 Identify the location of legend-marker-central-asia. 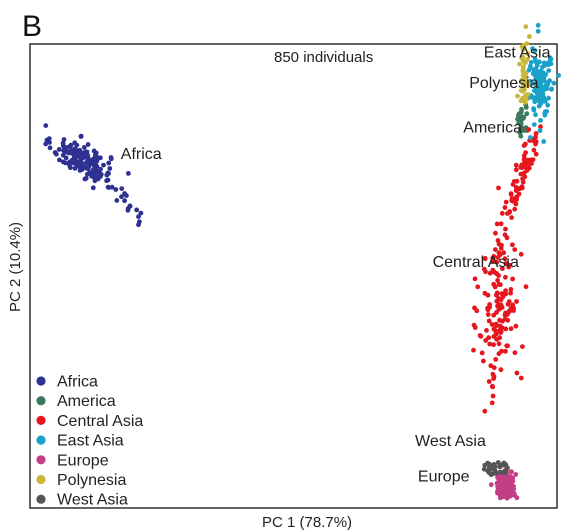
(41, 420).